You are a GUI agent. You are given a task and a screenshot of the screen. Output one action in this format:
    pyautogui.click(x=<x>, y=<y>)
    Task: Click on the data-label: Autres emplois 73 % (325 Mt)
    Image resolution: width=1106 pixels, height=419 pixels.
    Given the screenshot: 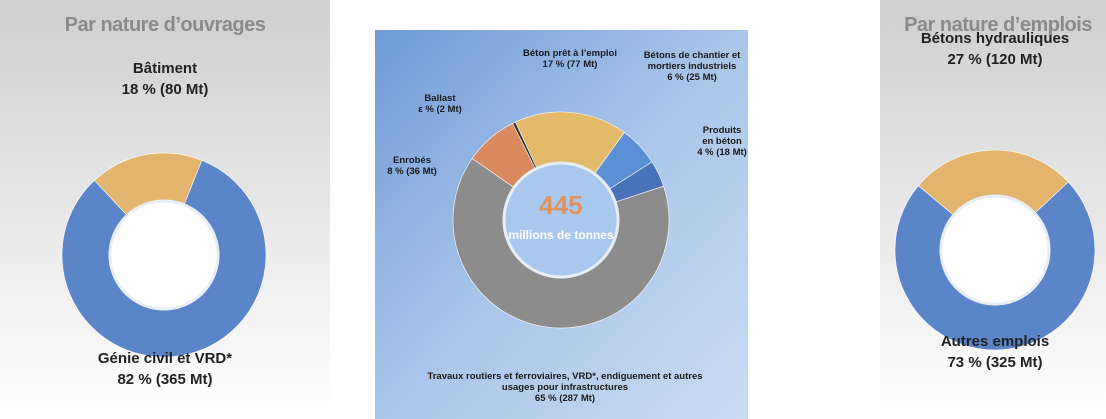 What is the action you would take?
    pyautogui.click(x=995, y=352)
    